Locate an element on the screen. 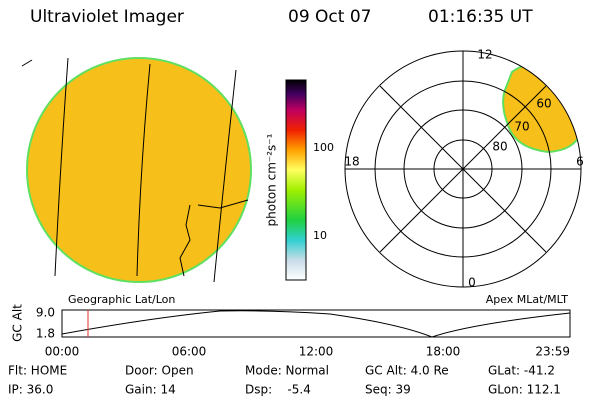 The image size is (600, 400). date: 09 Oct 07 is located at coordinates (329, 17).